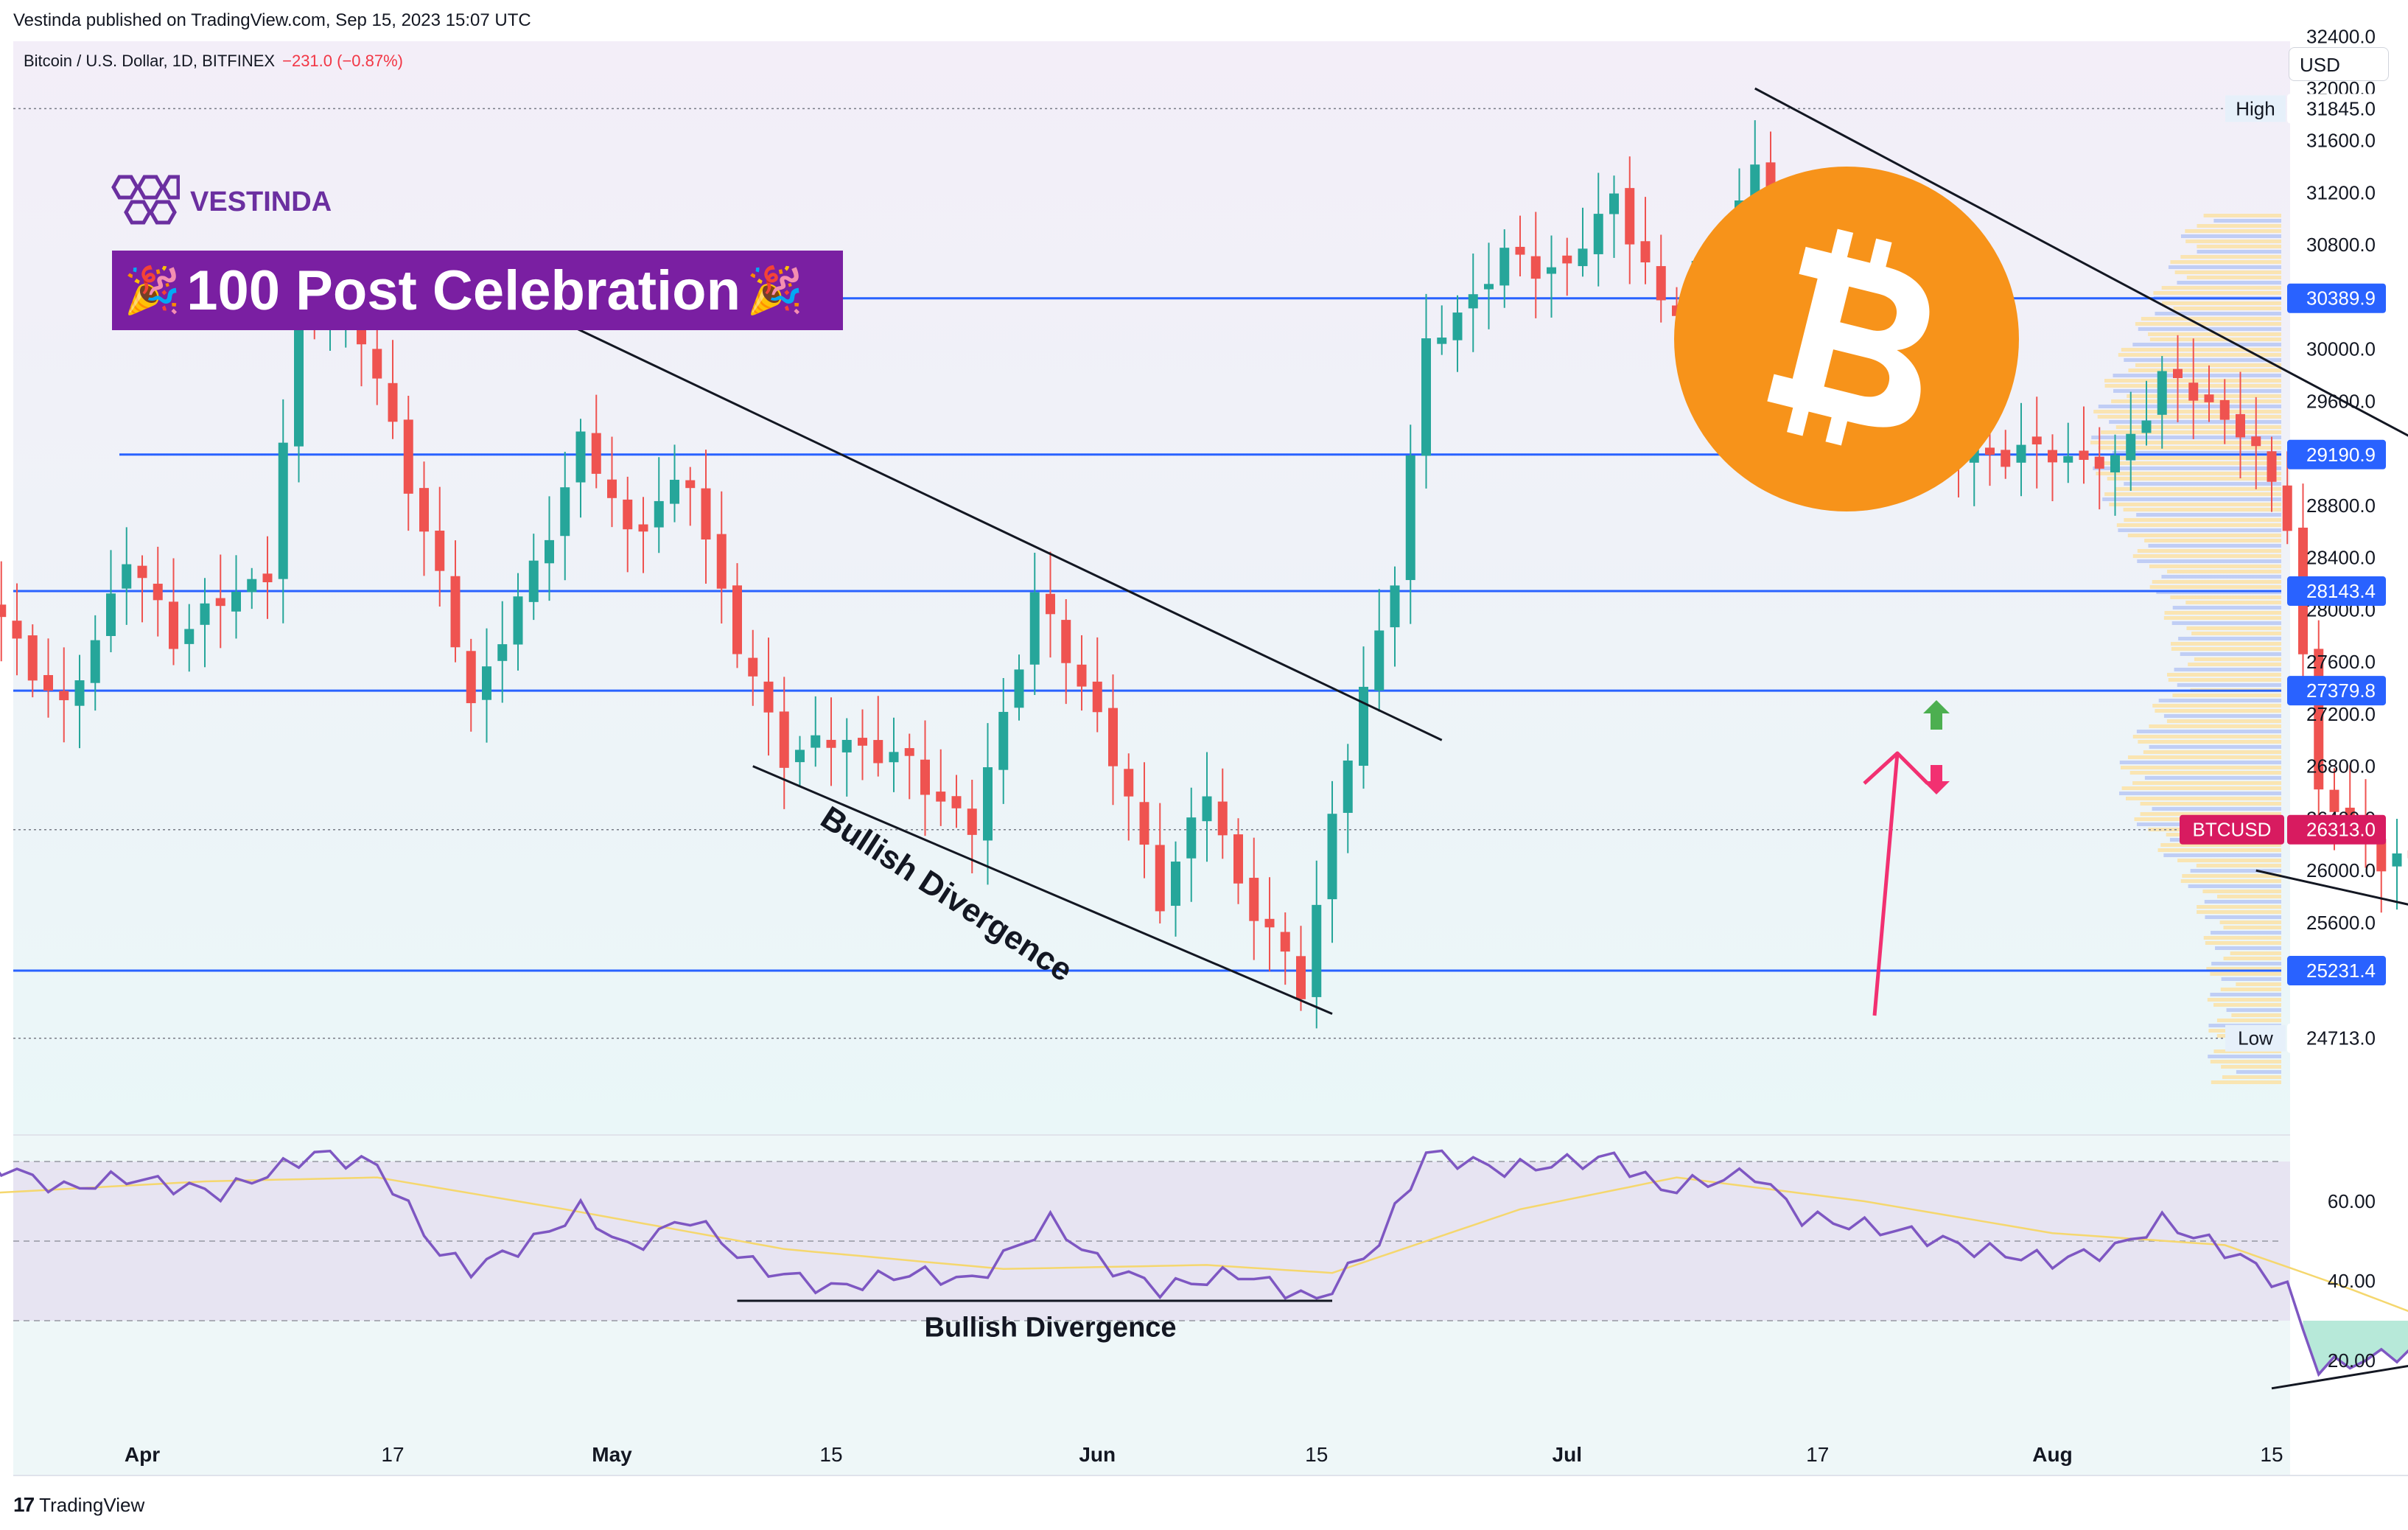 This screenshot has width=2408, height=1530. Describe the element at coordinates (2341, 558) in the screenshot. I see `price-tick-label: 28400.0` at that location.